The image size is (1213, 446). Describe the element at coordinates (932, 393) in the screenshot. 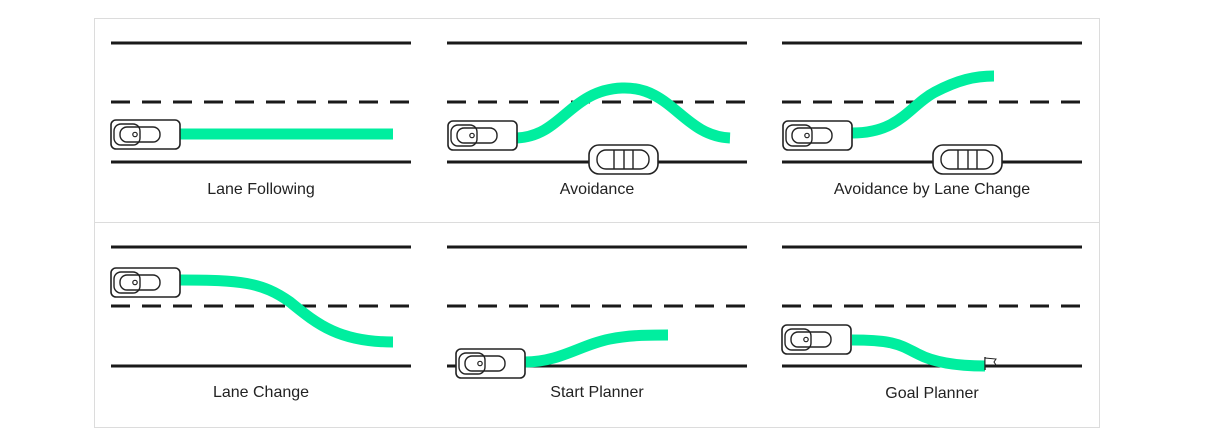

I see `panel-label: Goal Planner` at that location.